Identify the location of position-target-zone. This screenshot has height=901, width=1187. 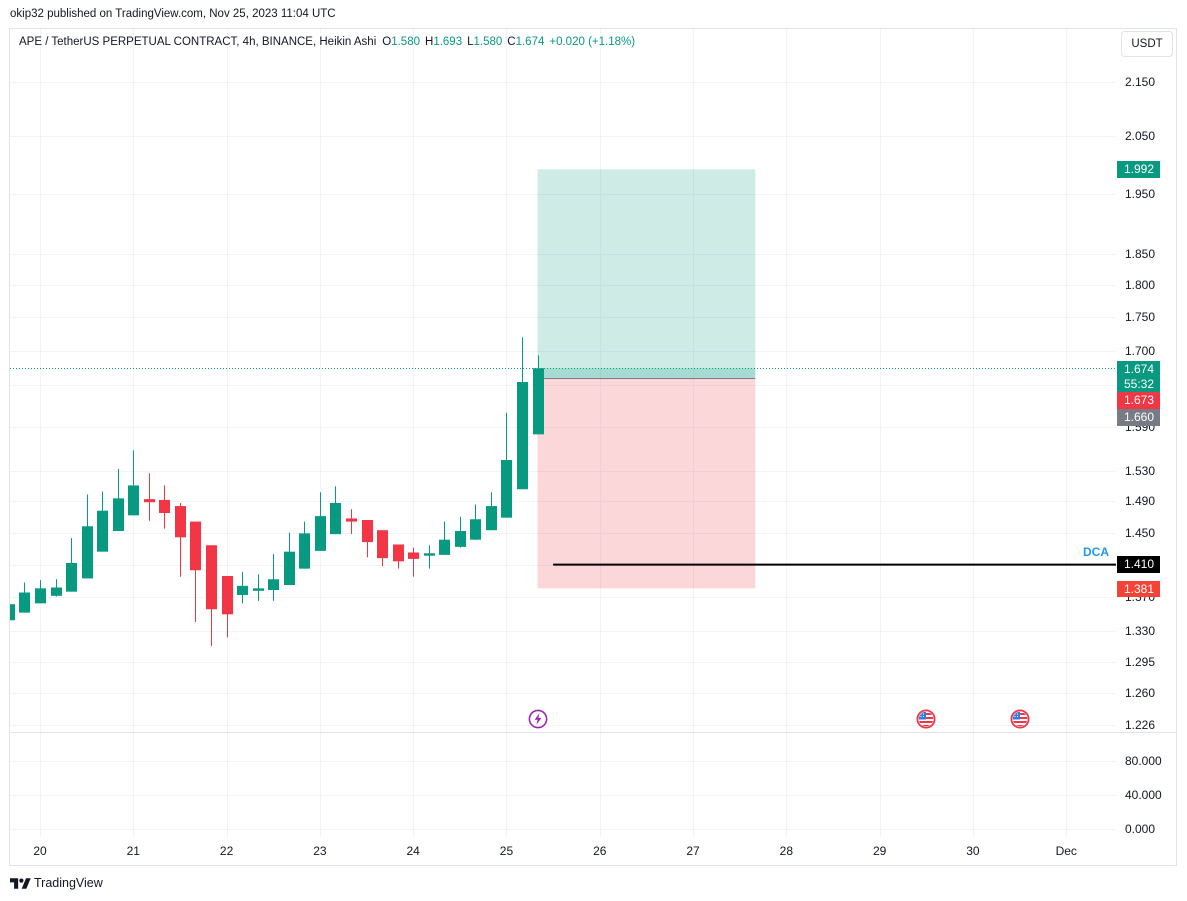
(646, 273).